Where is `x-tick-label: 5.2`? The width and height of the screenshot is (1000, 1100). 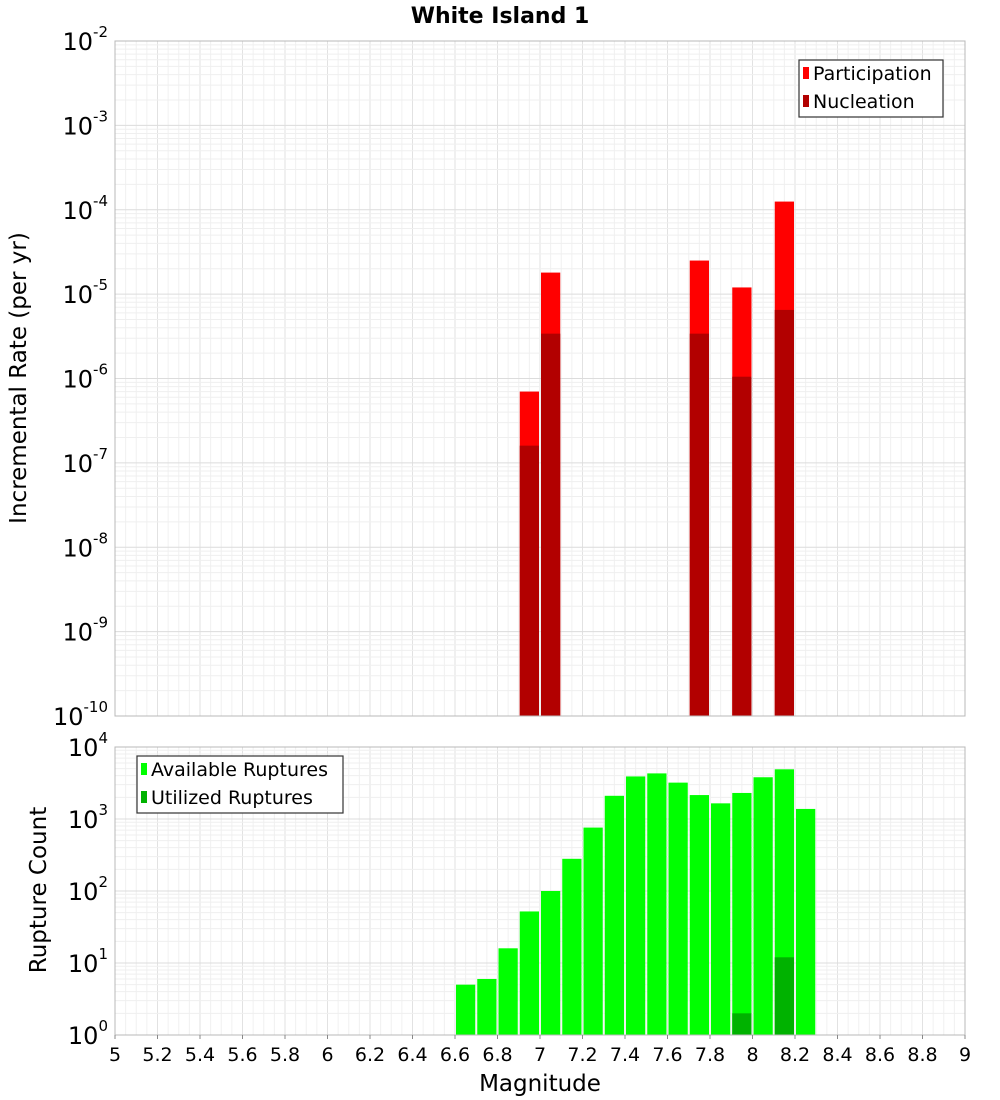
x-tick-label: 5.2 is located at coordinates (157, 1055).